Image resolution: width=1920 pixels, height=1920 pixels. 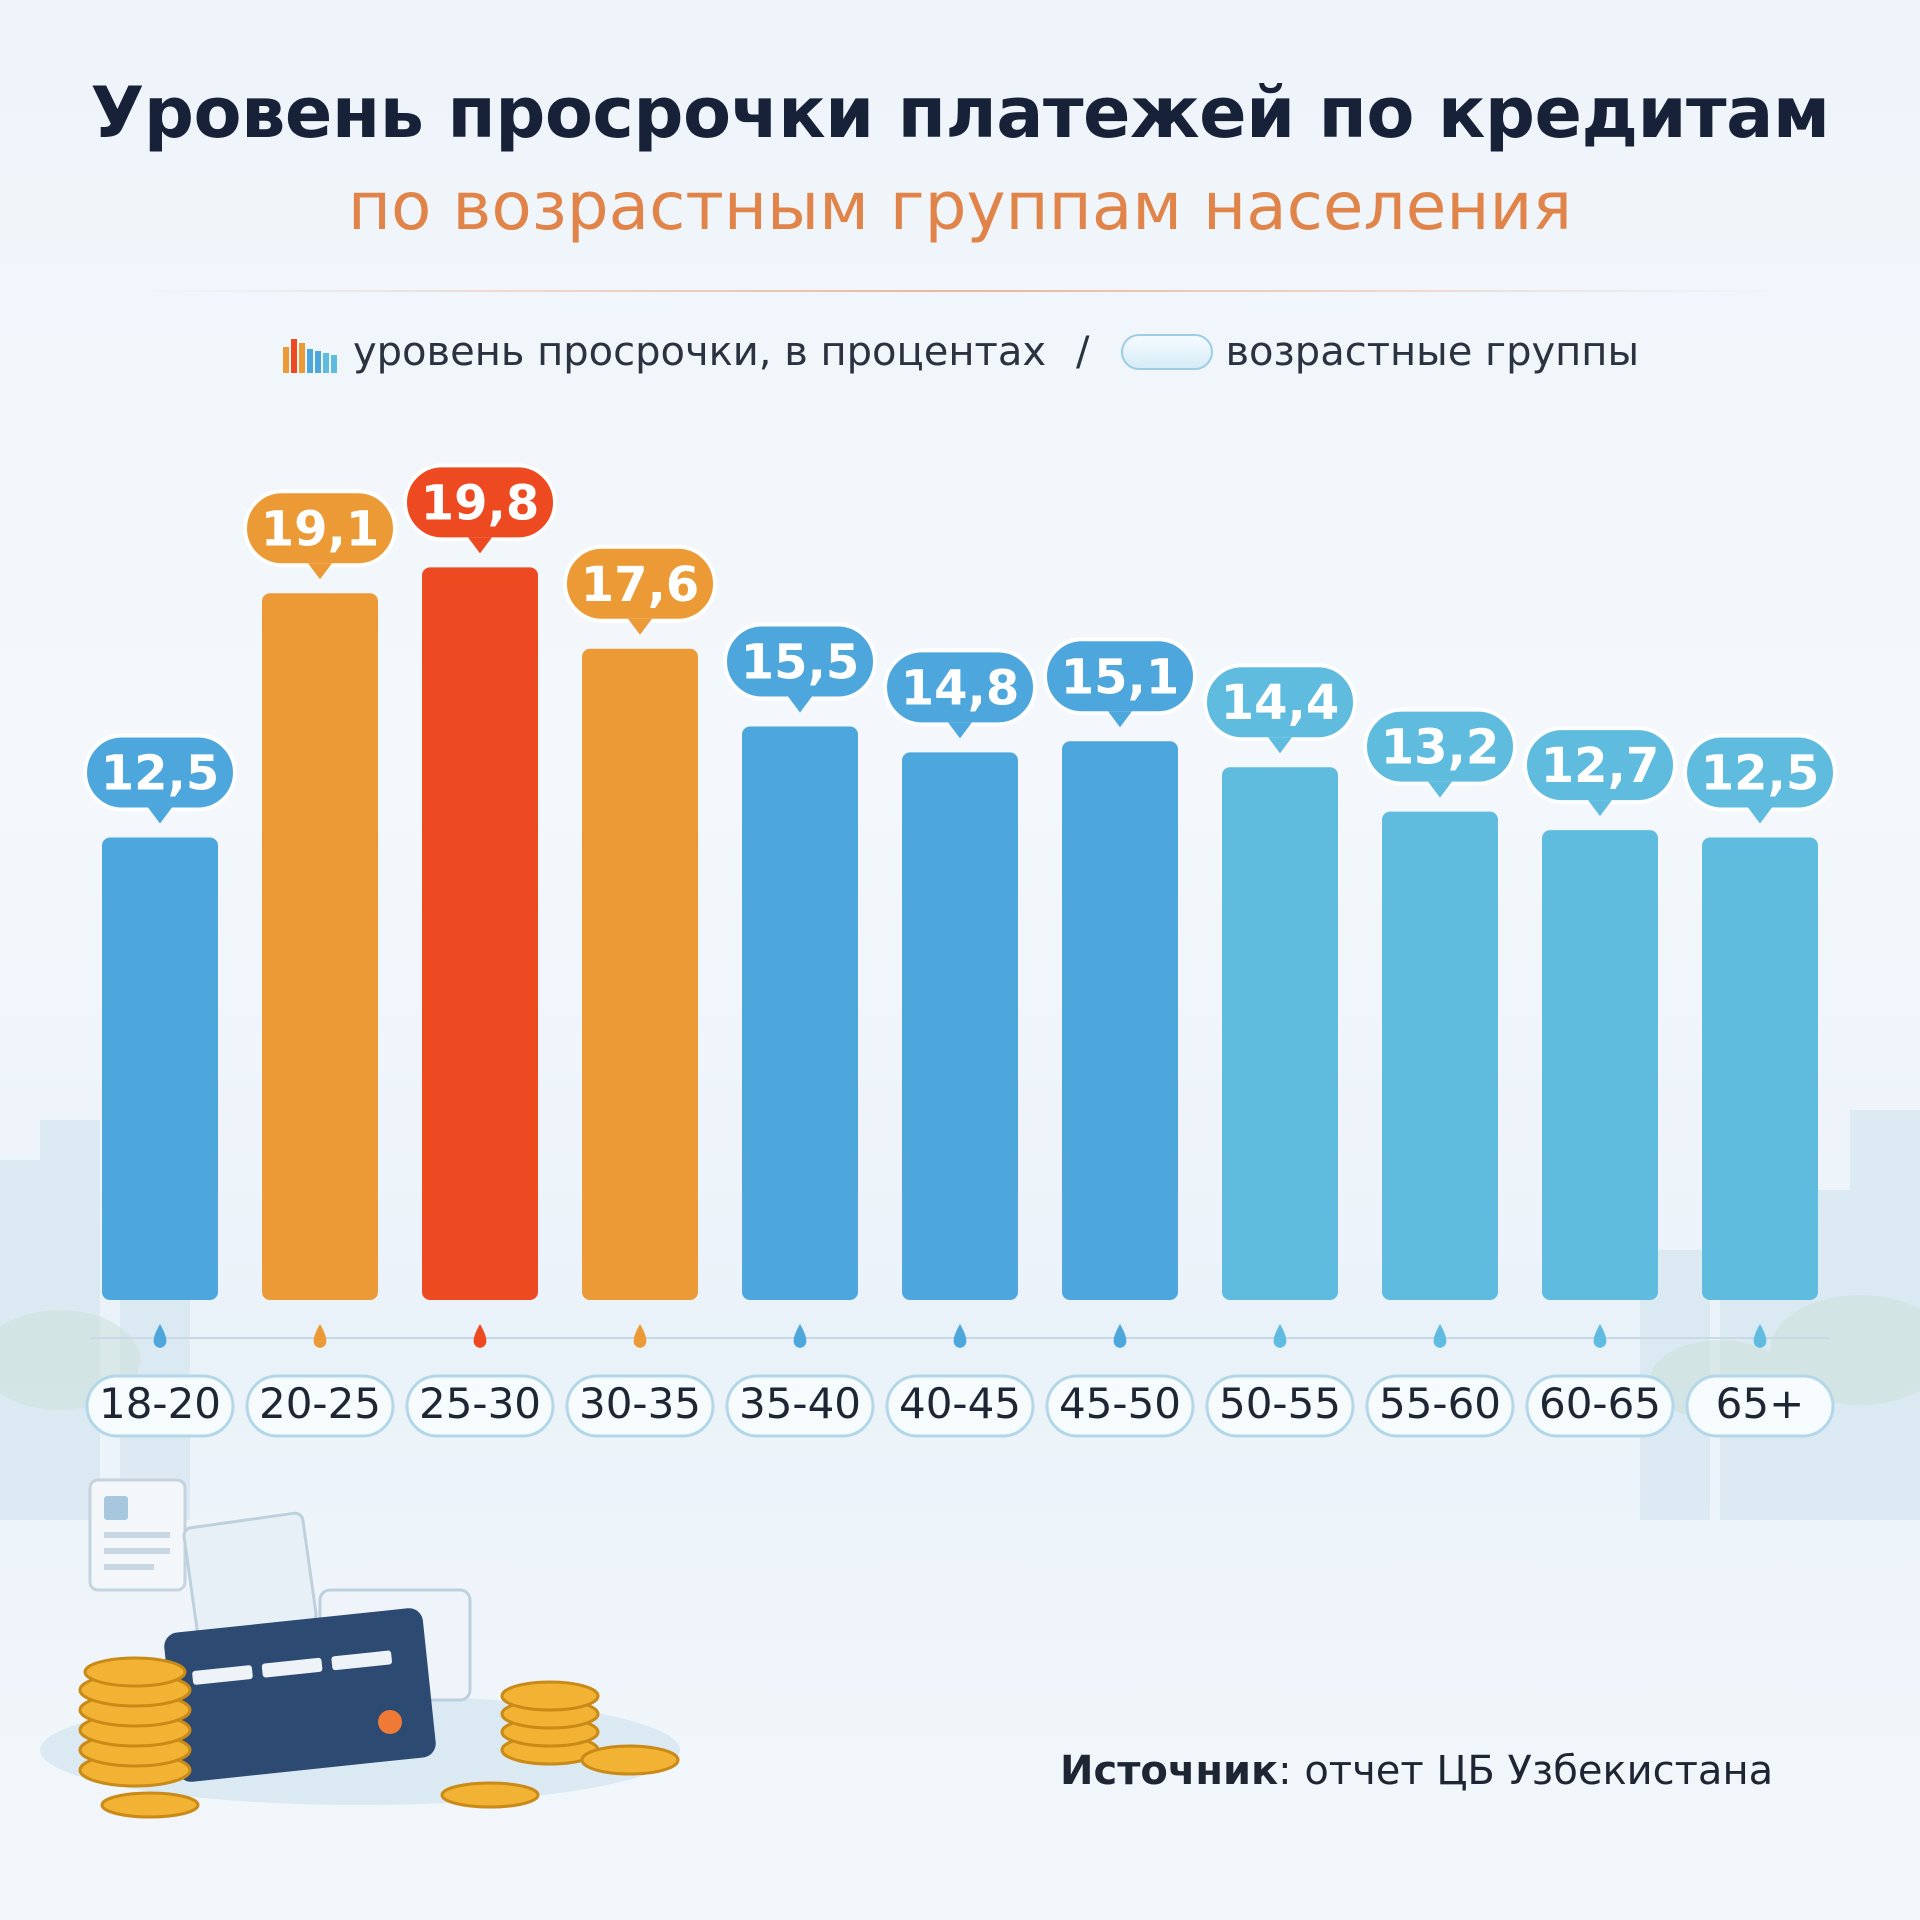 What do you see at coordinates (300, 1695) in the screenshot?
I see `credit-card-icon` at bounding box center [300, 1695].